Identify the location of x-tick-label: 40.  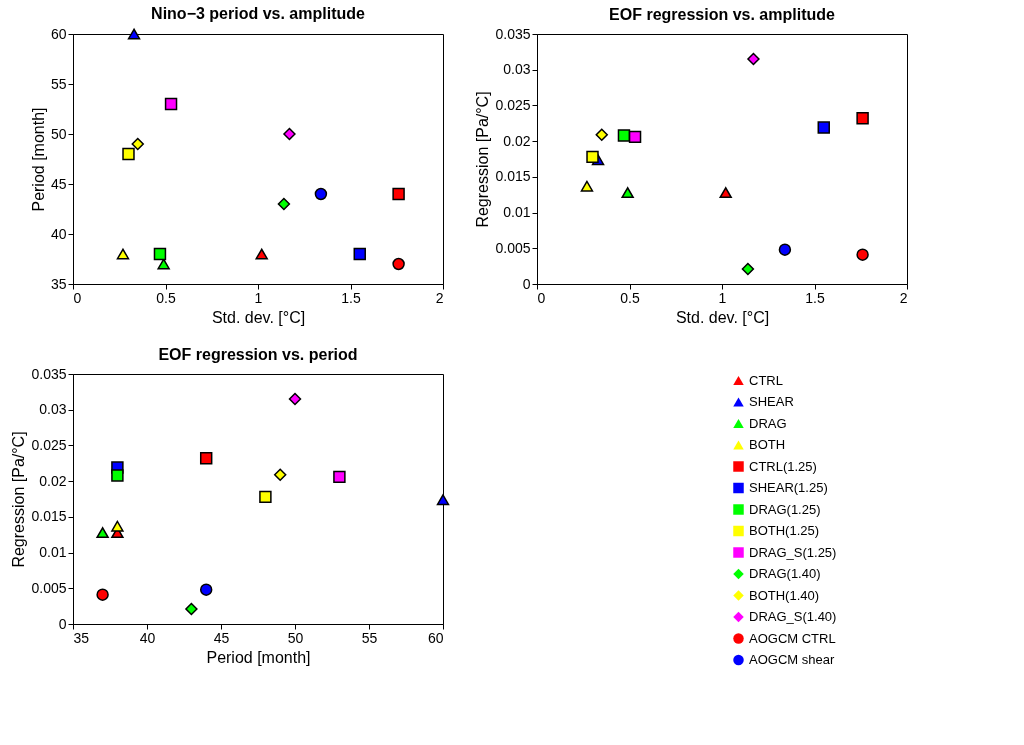
(147, 637).